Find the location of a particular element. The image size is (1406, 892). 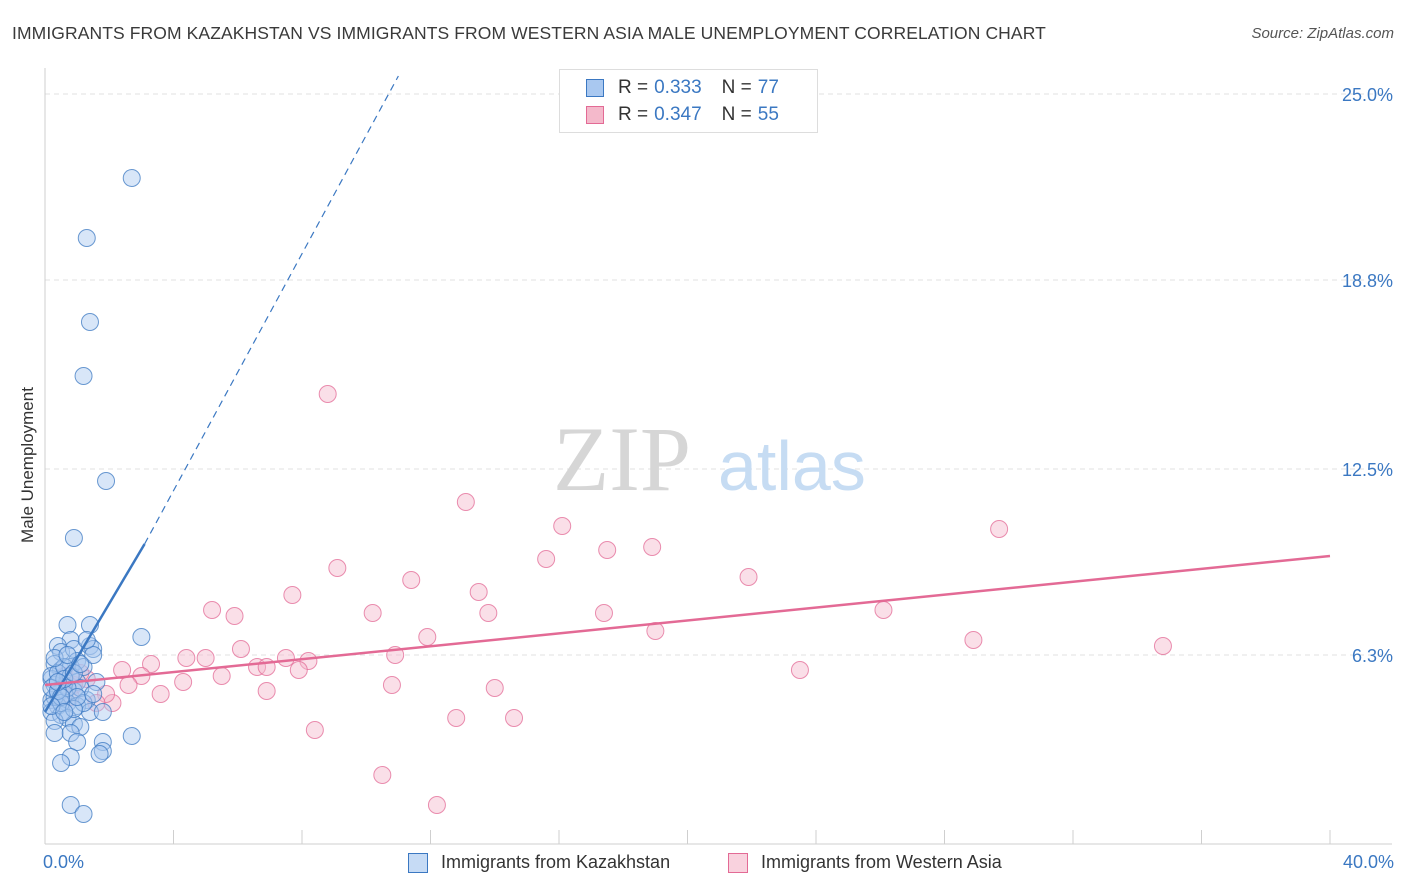

kazakhstan-trend-extension is located at coordinates (271, 310).